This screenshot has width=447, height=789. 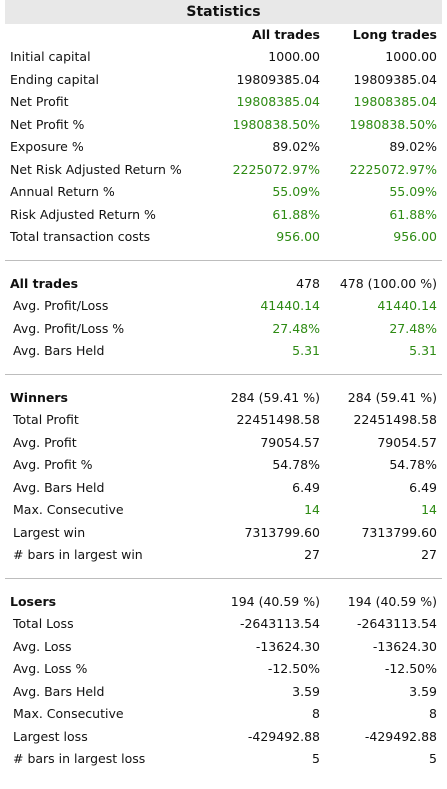 What do you see at coordinates (50, 736) in the screenshot?
I see `stat-label: Largest loss` at bounding box center [50, 736].